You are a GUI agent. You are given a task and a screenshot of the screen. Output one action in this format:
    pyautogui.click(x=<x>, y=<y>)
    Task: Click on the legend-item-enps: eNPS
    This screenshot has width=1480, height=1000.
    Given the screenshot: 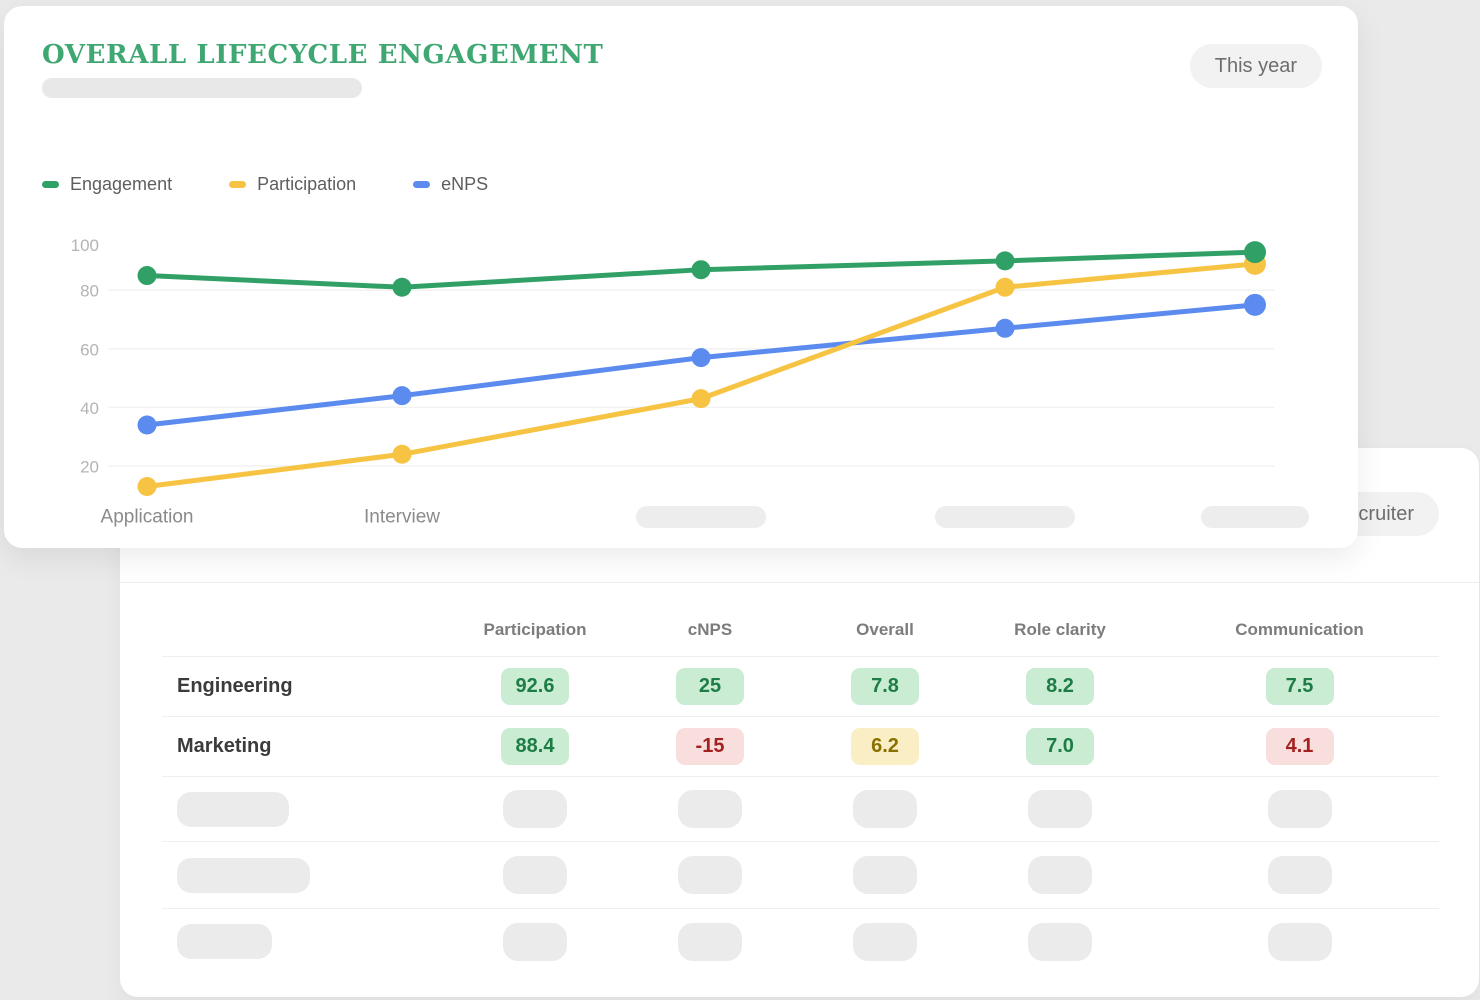 What is the action you would take?
    pyautogui.click(x=450, y=184)
    